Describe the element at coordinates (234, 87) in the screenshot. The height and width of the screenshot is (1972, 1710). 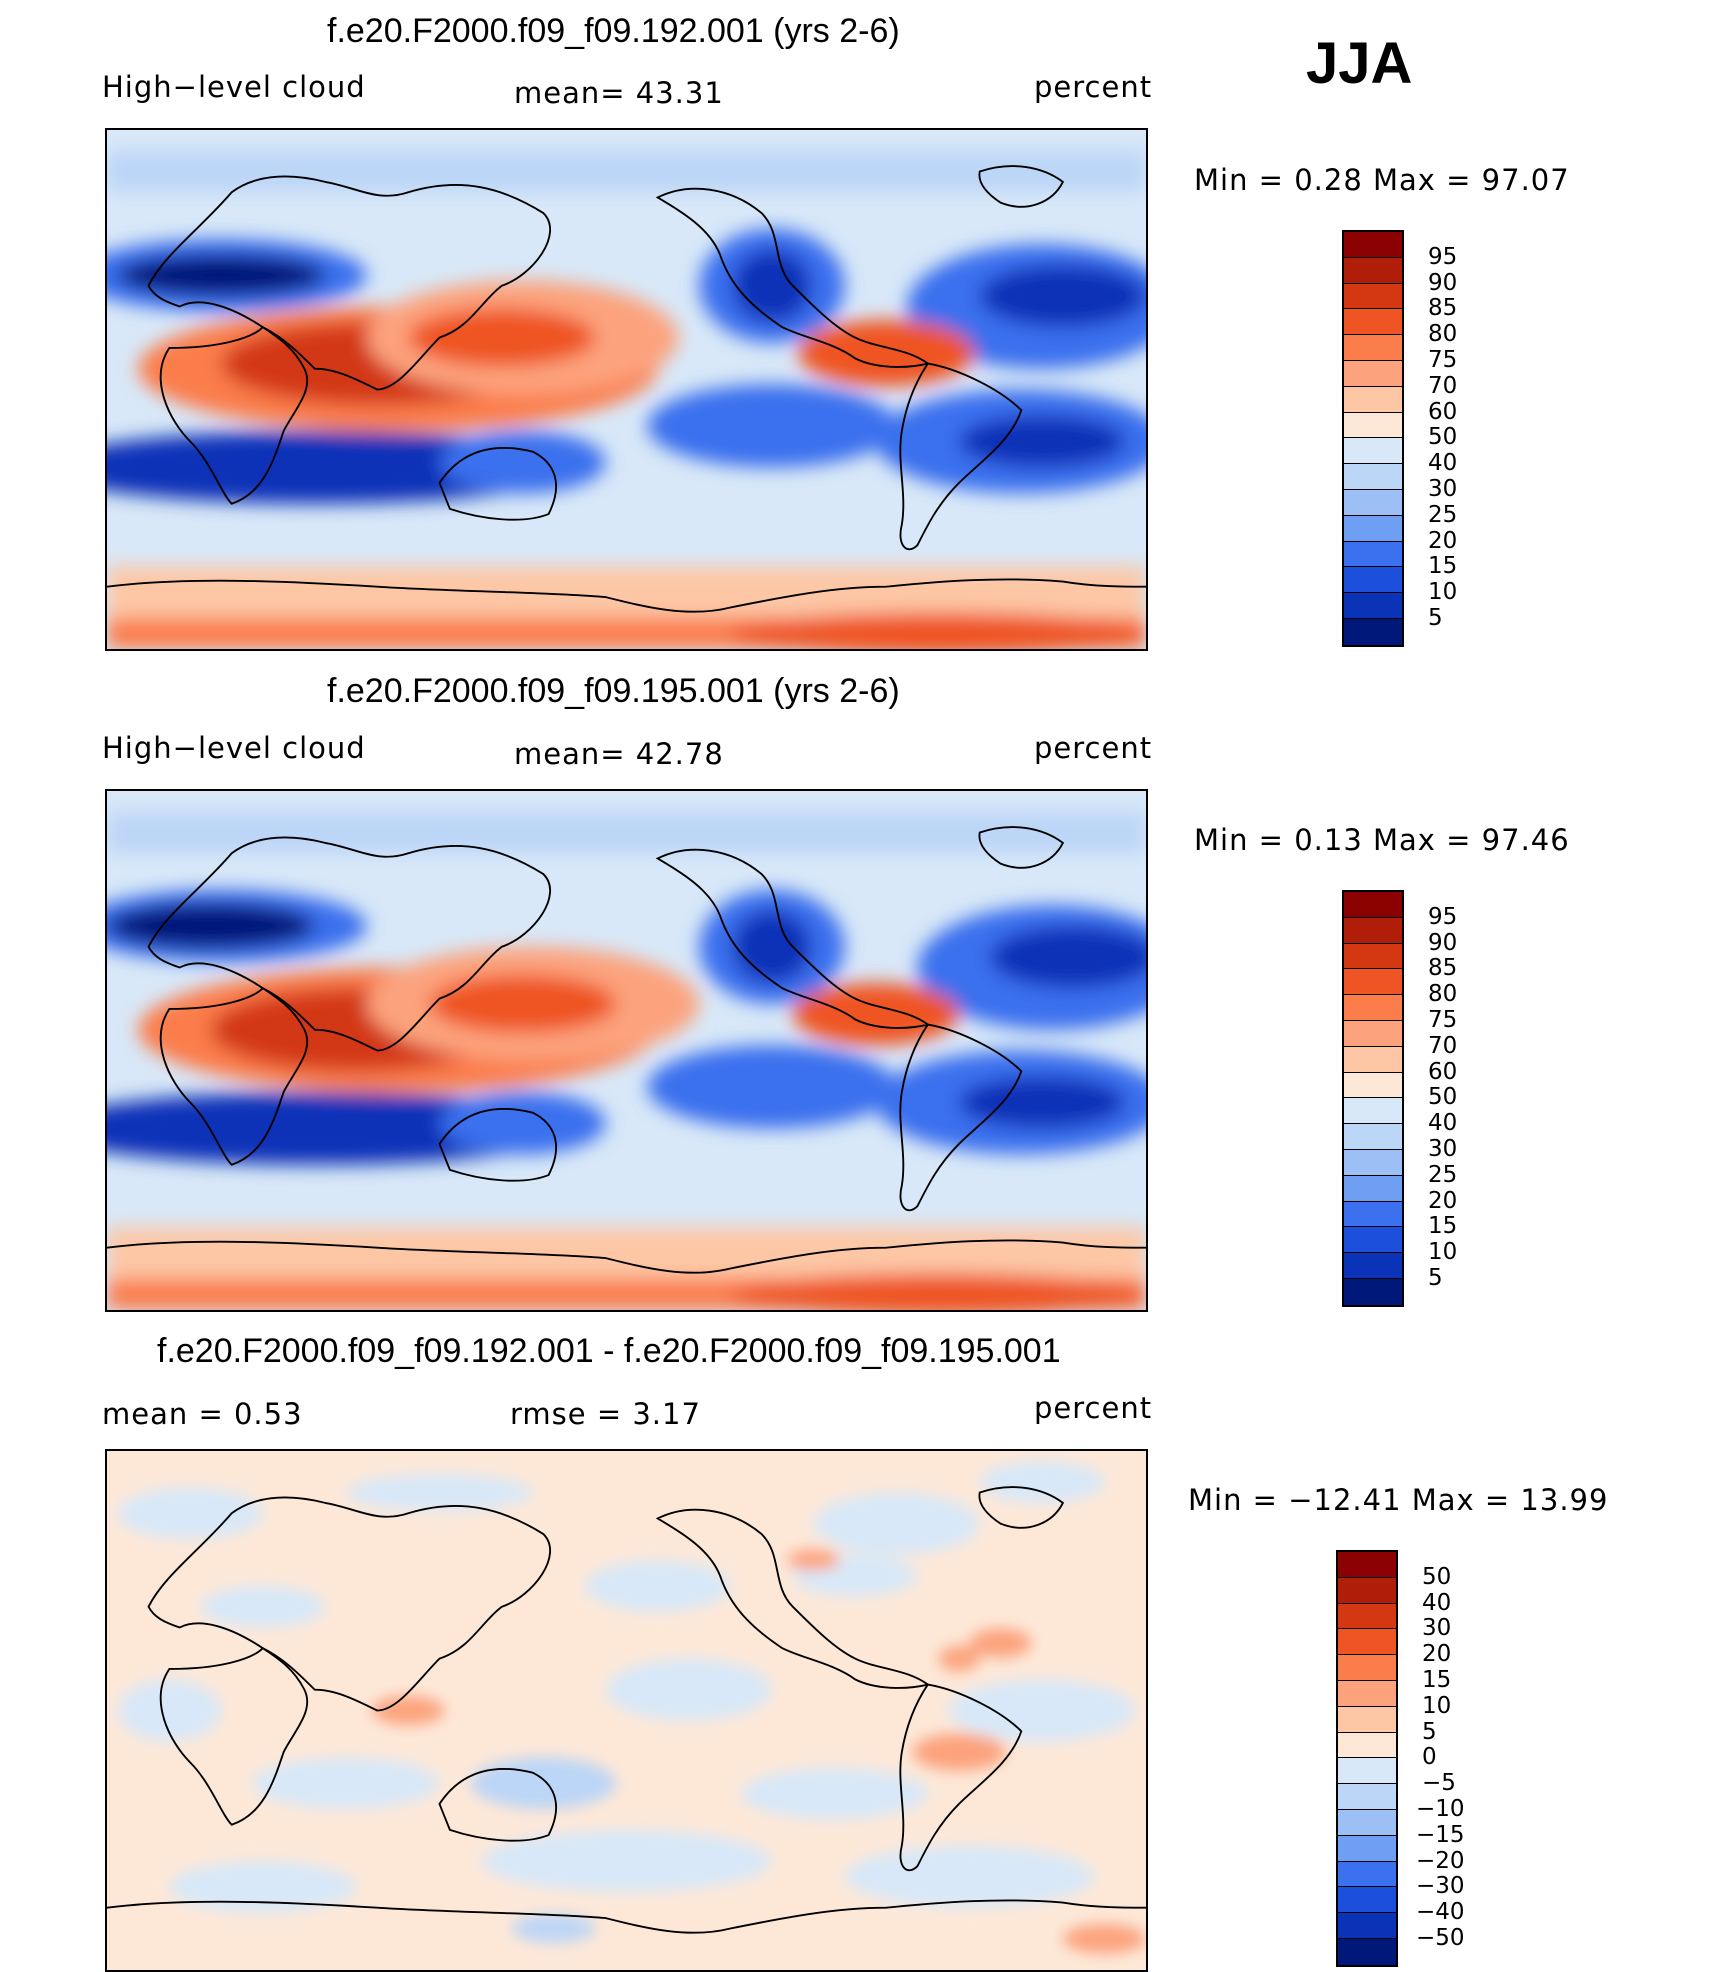
I see `panel-1-variable-label: High−level cloud` at that location.